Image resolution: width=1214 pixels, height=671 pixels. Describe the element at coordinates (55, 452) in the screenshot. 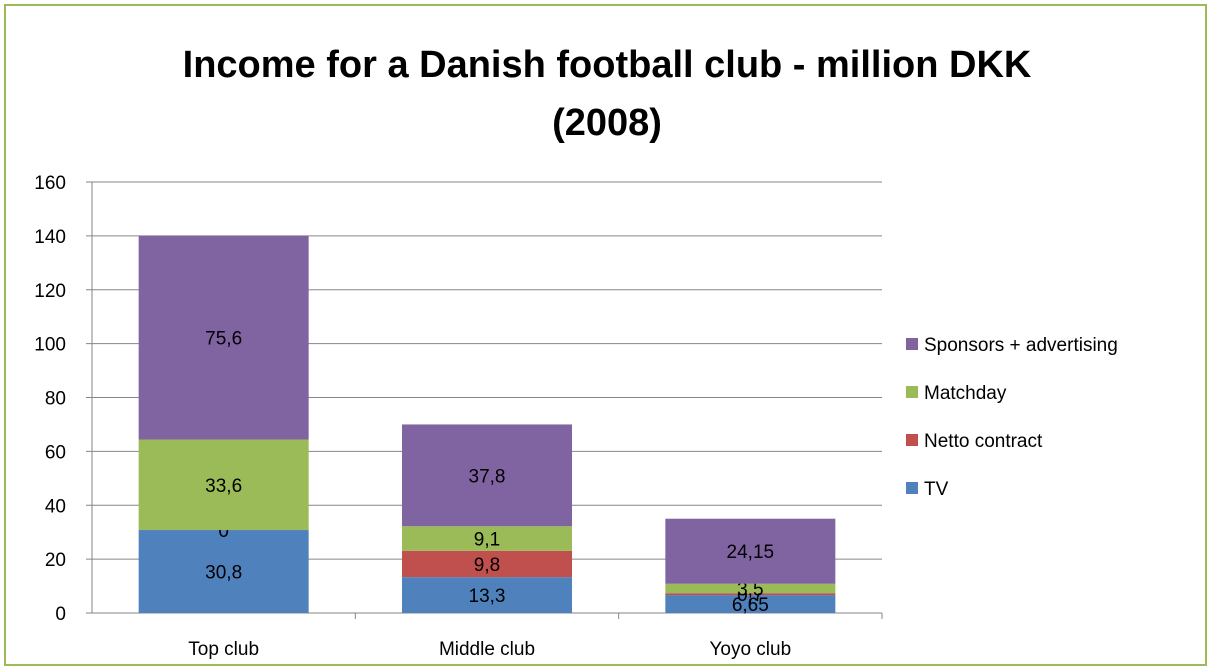

I see `y-tick-label: 60` at that location.